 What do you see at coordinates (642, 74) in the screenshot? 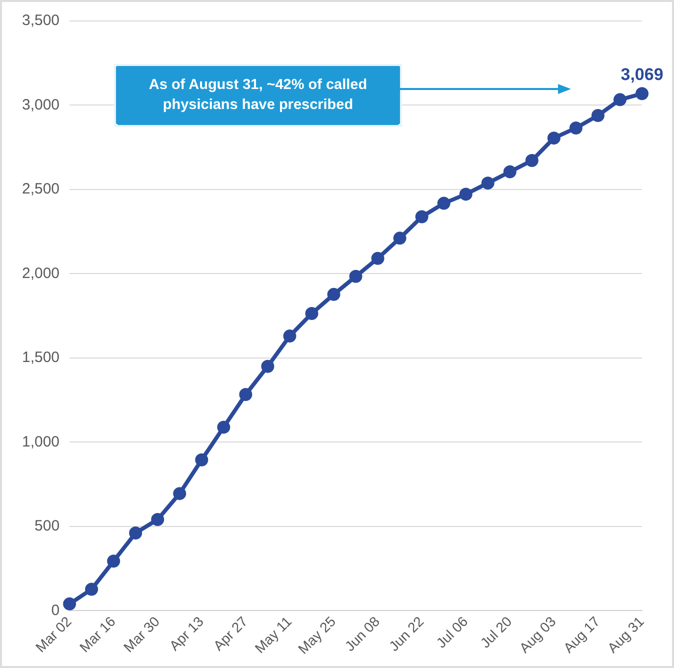
I see `data-label: 3,069` at bounding box center [642, 74].